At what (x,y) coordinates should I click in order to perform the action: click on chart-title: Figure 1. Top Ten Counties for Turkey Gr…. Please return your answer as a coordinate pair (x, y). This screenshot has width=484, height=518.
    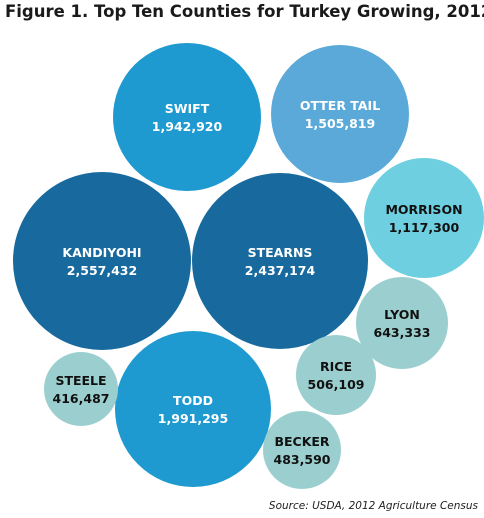
    Looking at the image, I should click on (244, 11).